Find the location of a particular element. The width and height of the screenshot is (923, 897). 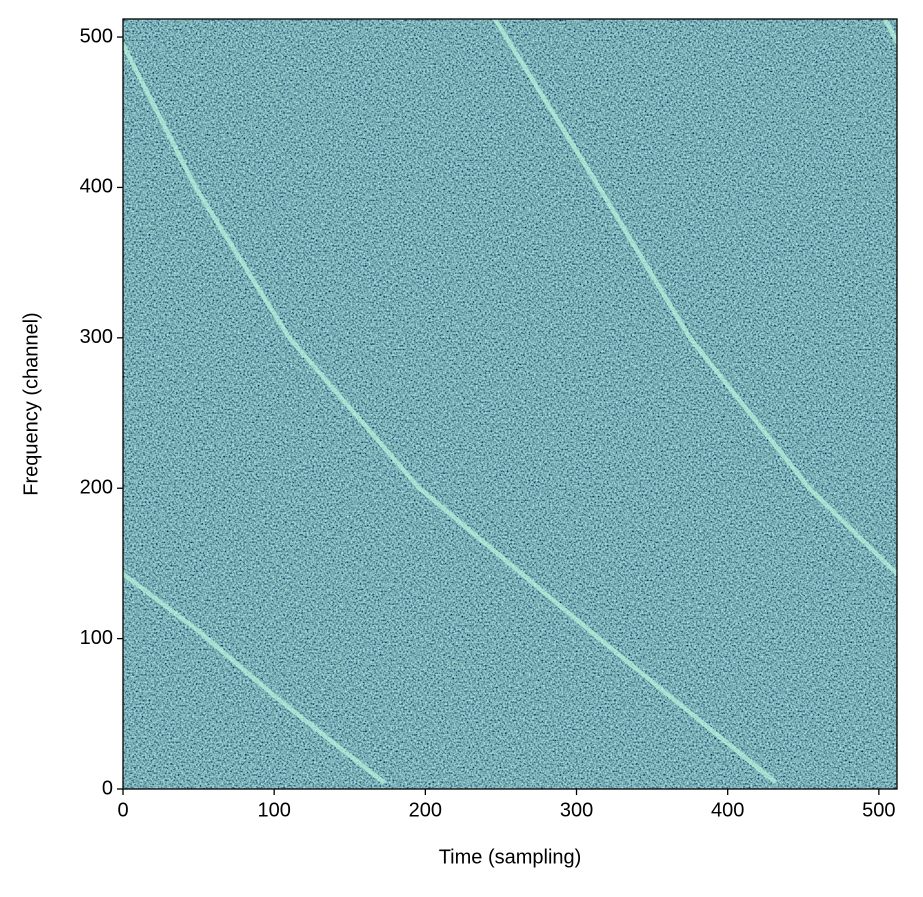

y-tick-label: 0 is located at coordinates (107, 788).